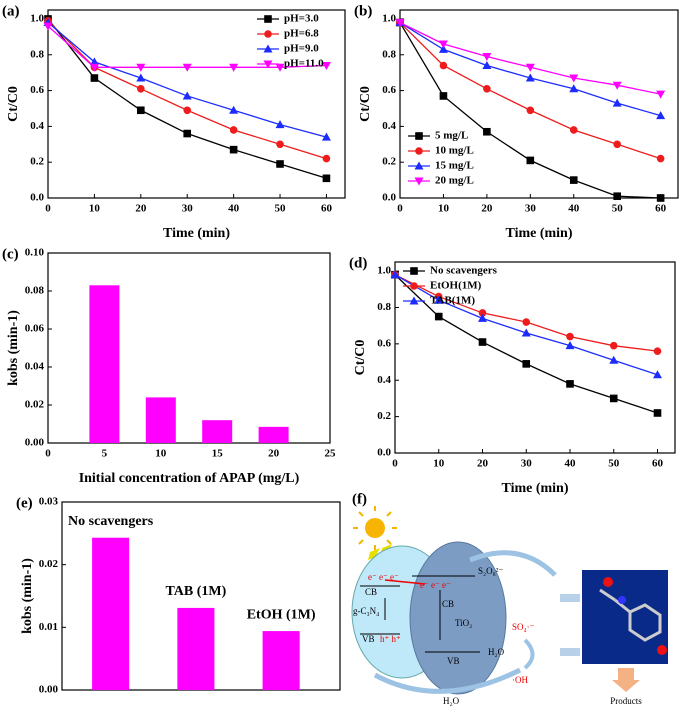 This screenshot has height=708, width=685. I want to click on legend-label: 15 mg/L, so click(454, 166).